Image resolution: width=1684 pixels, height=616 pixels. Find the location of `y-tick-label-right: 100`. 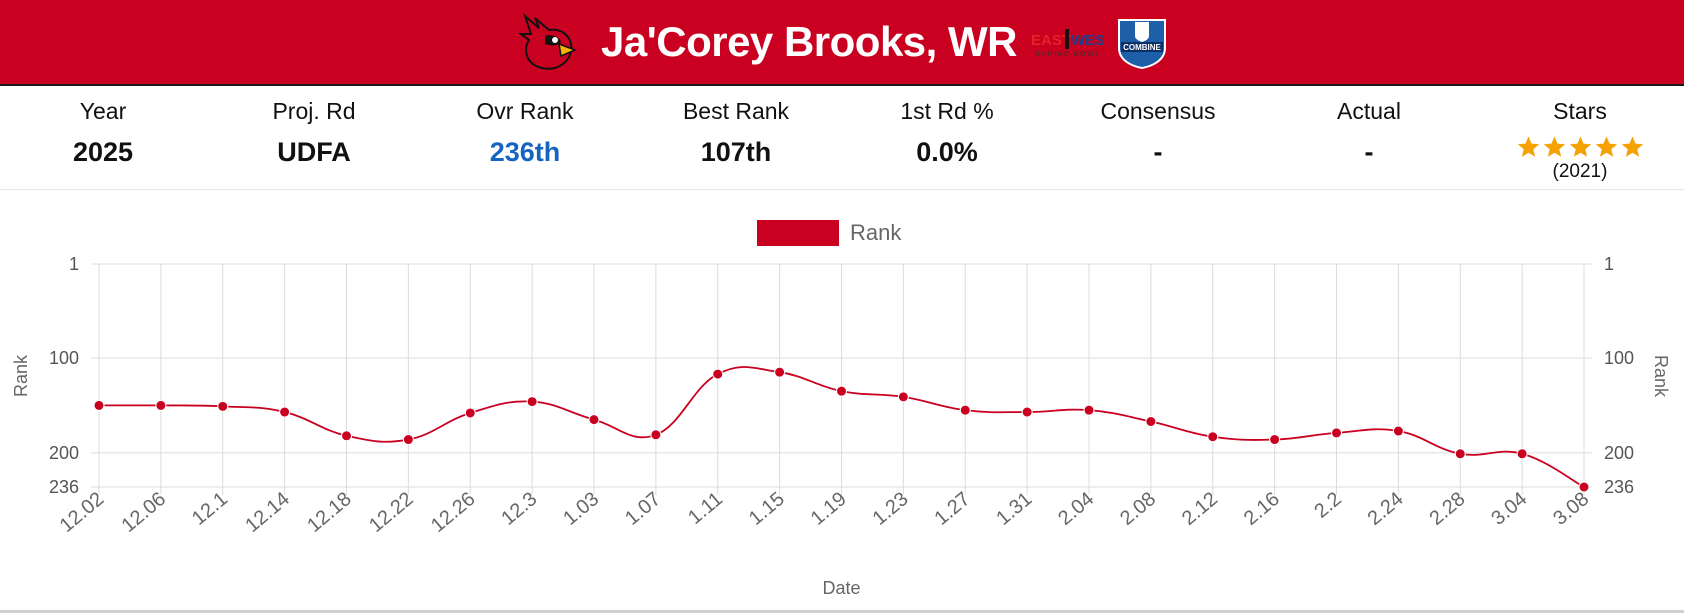

y-tick-label-right: 100 is located at coordinates (1619, 358).